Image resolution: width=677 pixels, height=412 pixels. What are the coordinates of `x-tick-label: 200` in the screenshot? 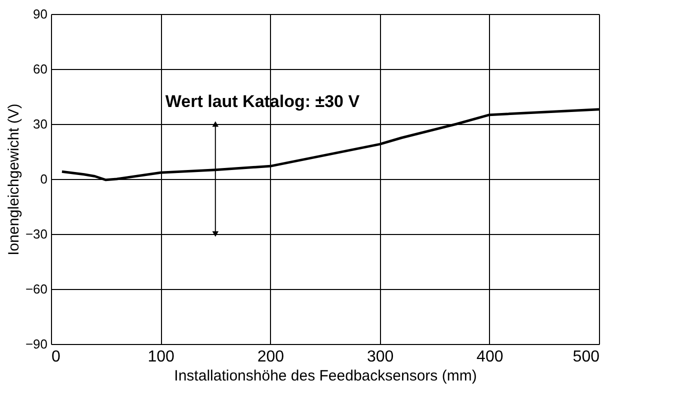 It's located at (270, 357).